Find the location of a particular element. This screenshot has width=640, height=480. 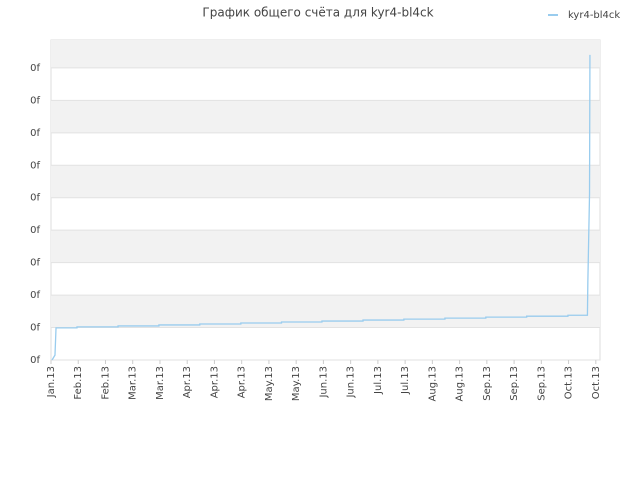

legend-label: kyr4-bl4ck is located at coordinates (594, 15).